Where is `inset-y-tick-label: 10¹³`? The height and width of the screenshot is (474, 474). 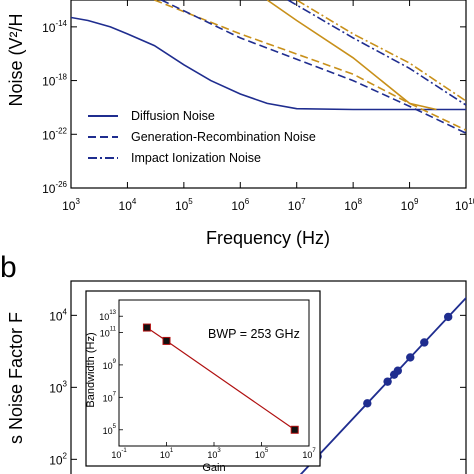
inset-y-tick-label: 10¹³ is located at coordinates (107, 316).